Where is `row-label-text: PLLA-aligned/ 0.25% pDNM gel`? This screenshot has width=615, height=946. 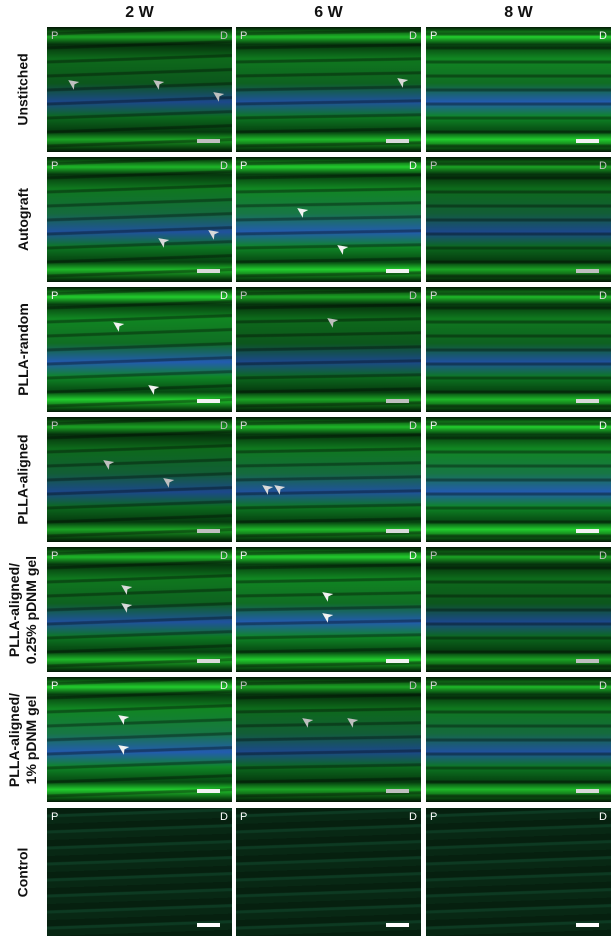
row-label-text: PLLA-aligned/ 0.25% pDNM gel is located at coordinates (23, 609).